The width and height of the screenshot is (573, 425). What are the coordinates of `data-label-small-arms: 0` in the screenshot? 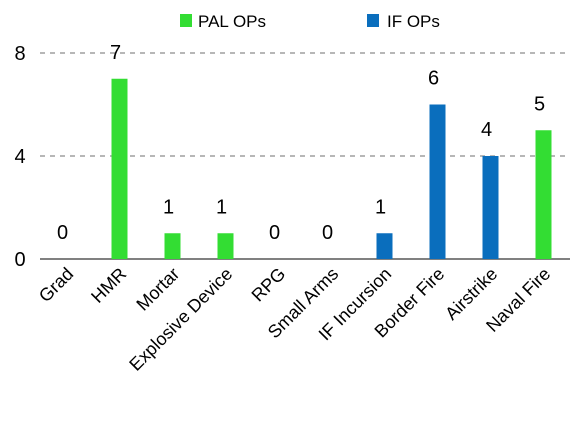 It's located at (327, 233).